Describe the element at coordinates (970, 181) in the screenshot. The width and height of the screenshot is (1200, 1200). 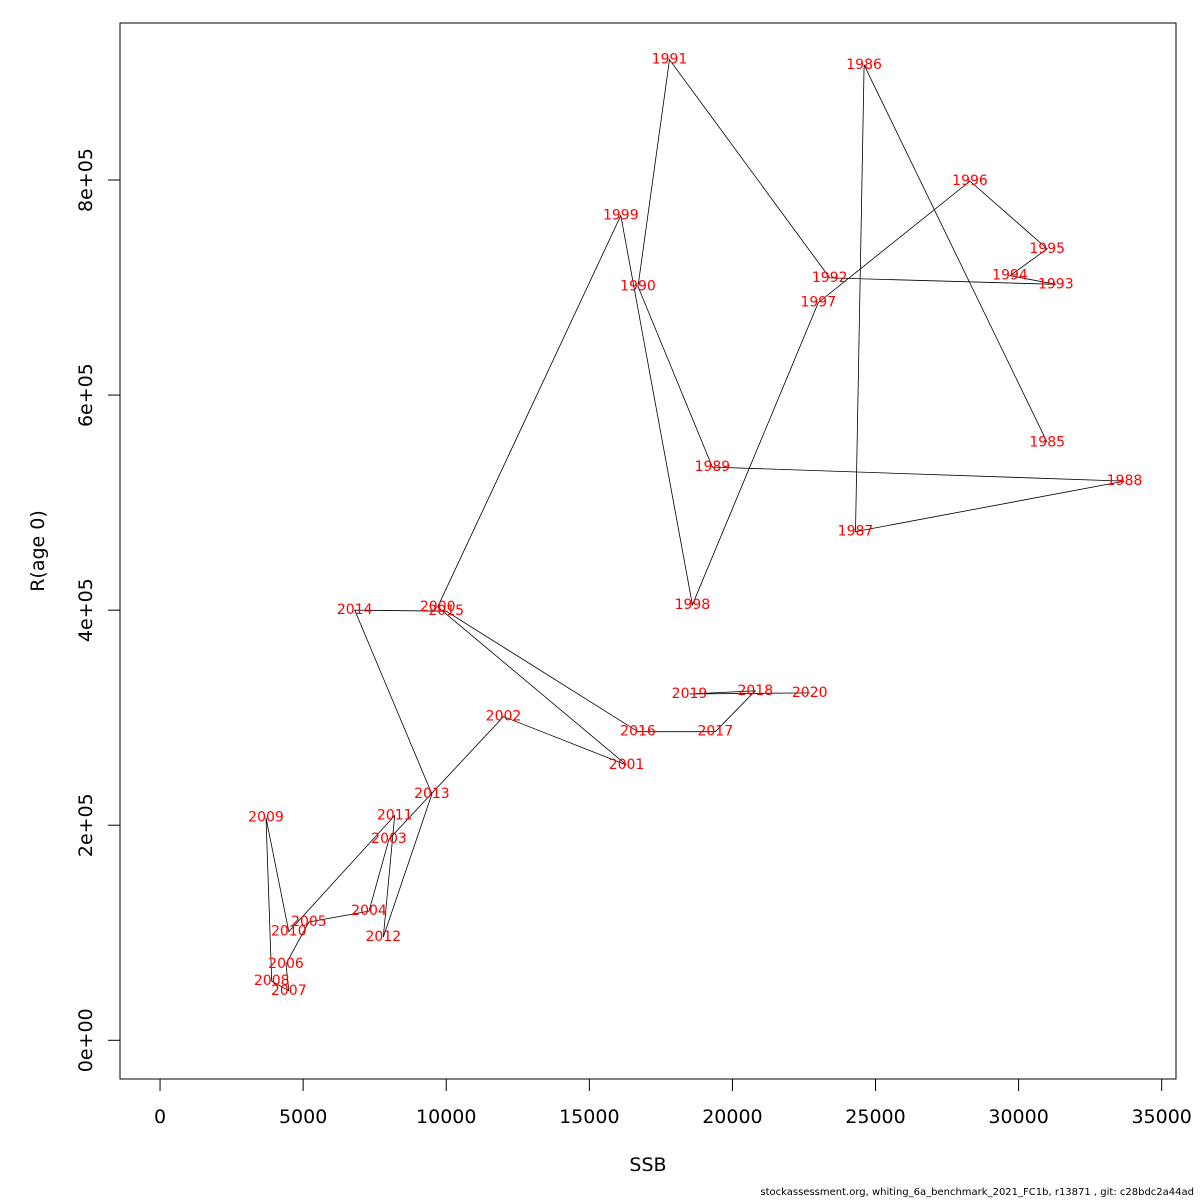
I see `point-label-1996: 1996` at that location.